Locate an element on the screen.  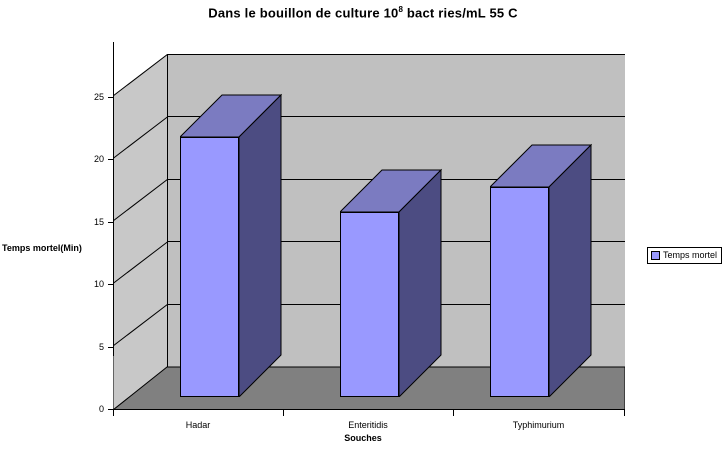
chart-title-suffix: bact ries/mL 55 C is located at coordinates (460, 13).